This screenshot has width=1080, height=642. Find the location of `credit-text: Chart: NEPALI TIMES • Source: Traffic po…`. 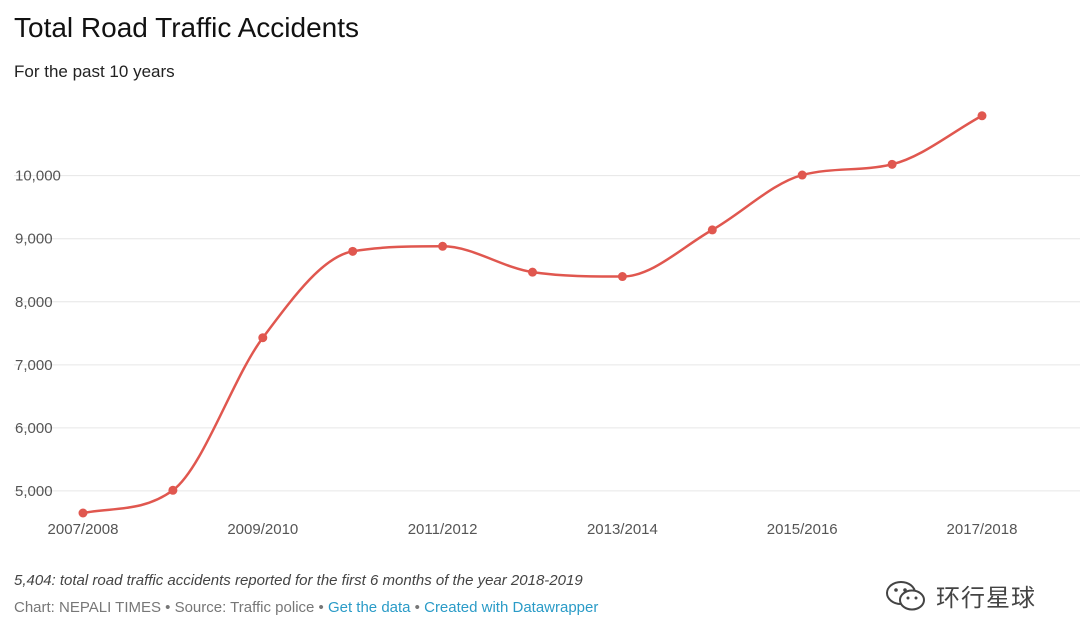

credit-text: Chart: NEPALI TIMES • Source: Traffic po… is located at coordinates (171, 607).